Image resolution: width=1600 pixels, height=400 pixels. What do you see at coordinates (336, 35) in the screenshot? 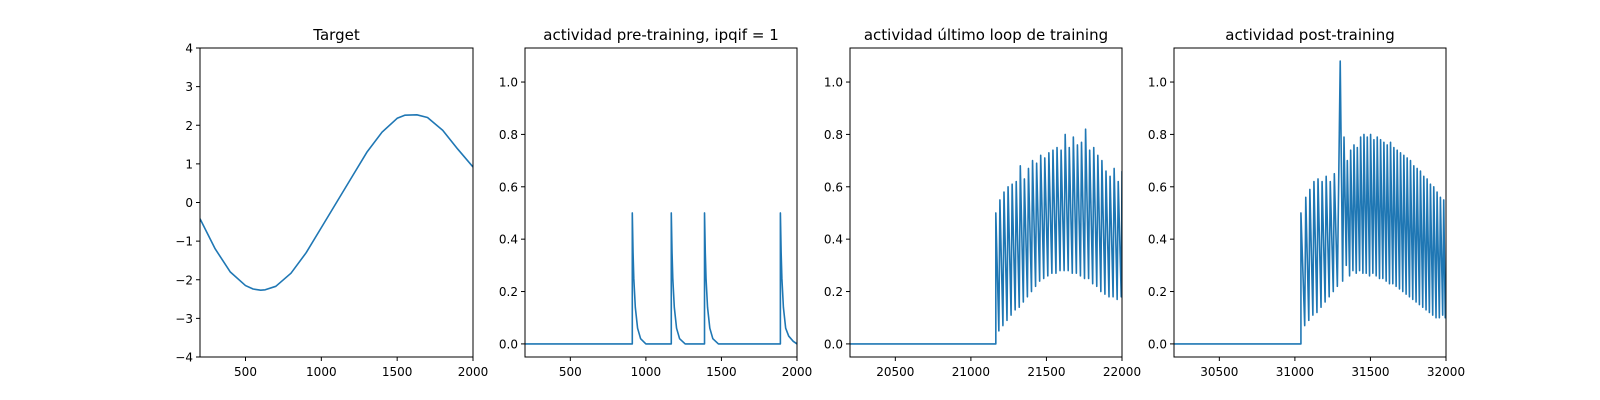
I see `subplot-title: Target` at bounding box center [336, 35].